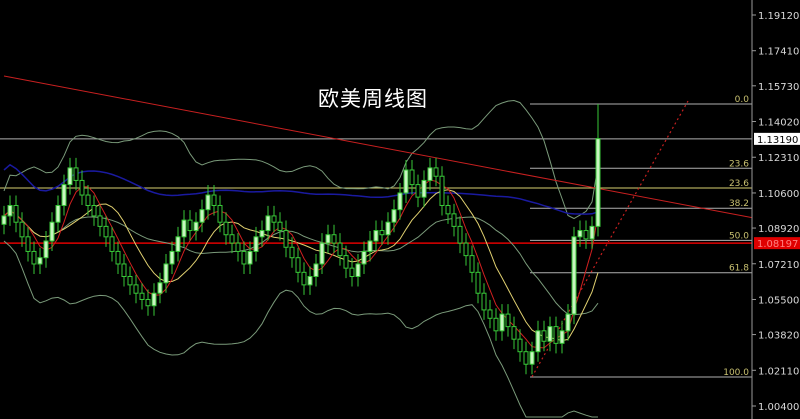 This screenshot has width=800, height=419. What do you see at coordinates (777, 244) in the screenshot?
I see `marked-price-label: 1.08197` at bounding box center [777, 244].